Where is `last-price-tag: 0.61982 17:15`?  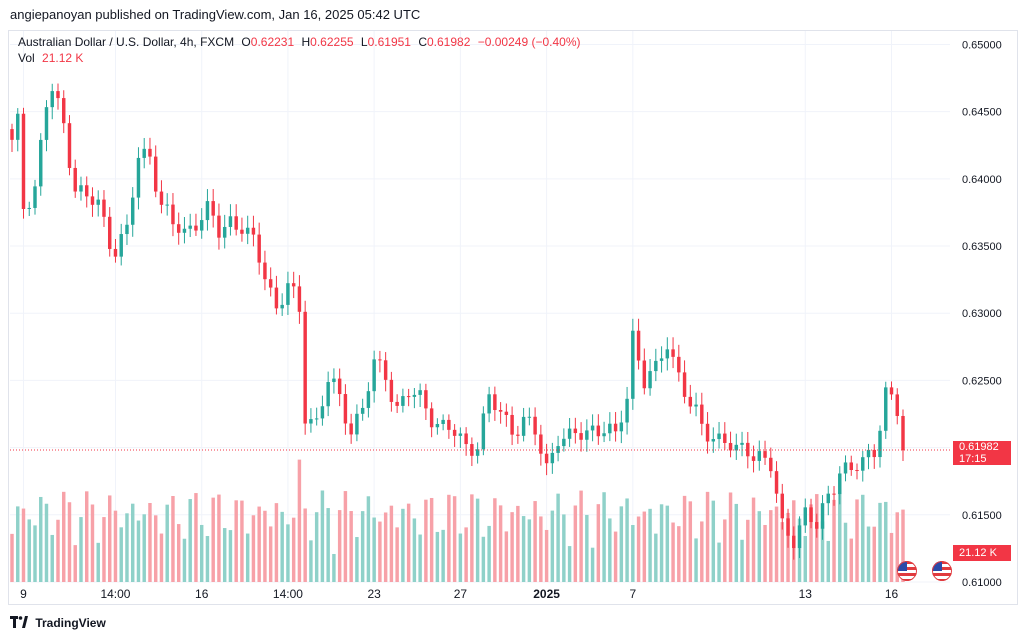 last-price-tag: 0.61982 17:15 is located at coordinates (982, 453).